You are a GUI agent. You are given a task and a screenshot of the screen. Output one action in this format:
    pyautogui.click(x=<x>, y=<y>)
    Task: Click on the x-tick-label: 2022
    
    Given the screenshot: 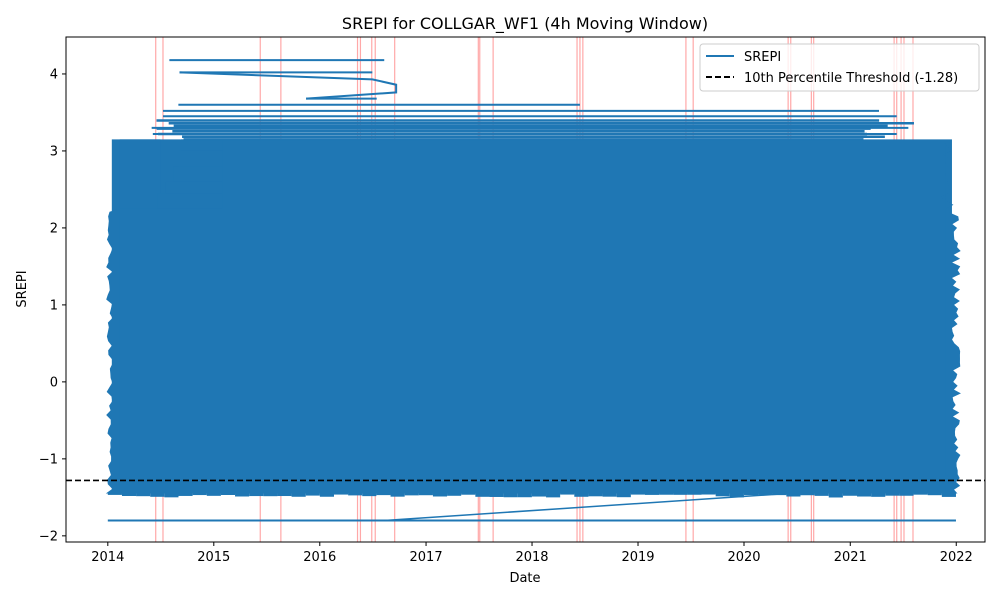 What is the action you would take?
    pyautogui.click(x=956, y=557)
    